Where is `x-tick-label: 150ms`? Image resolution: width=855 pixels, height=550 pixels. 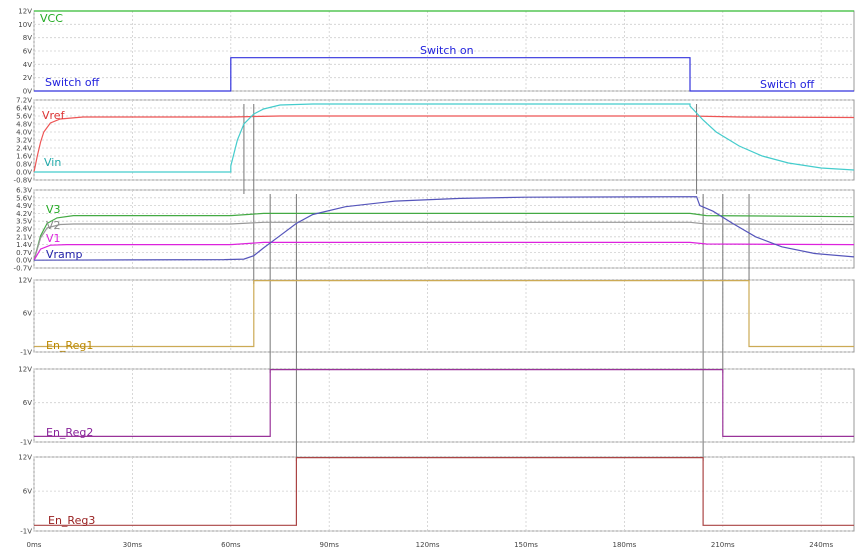 x-tick-label: 150ms is located at coordinates (526, 545).